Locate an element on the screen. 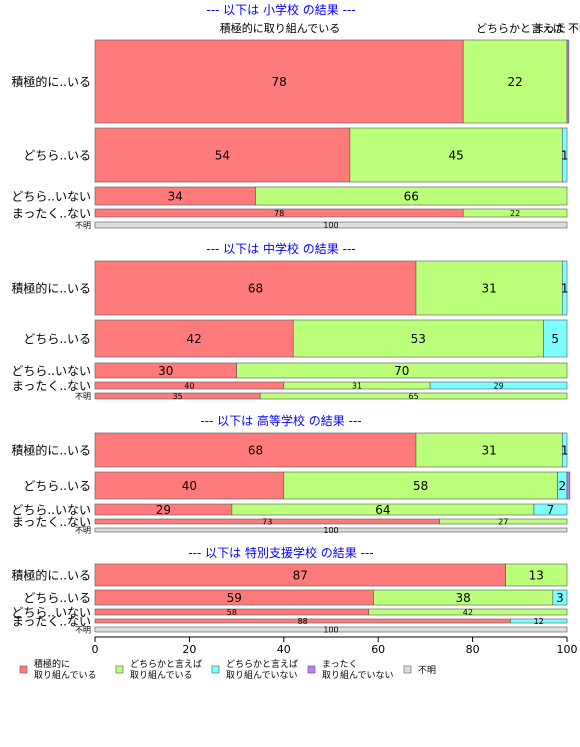 The height and width of the screenshot is (747, 580). data-label: 65 is located at coordinates (414, 396).